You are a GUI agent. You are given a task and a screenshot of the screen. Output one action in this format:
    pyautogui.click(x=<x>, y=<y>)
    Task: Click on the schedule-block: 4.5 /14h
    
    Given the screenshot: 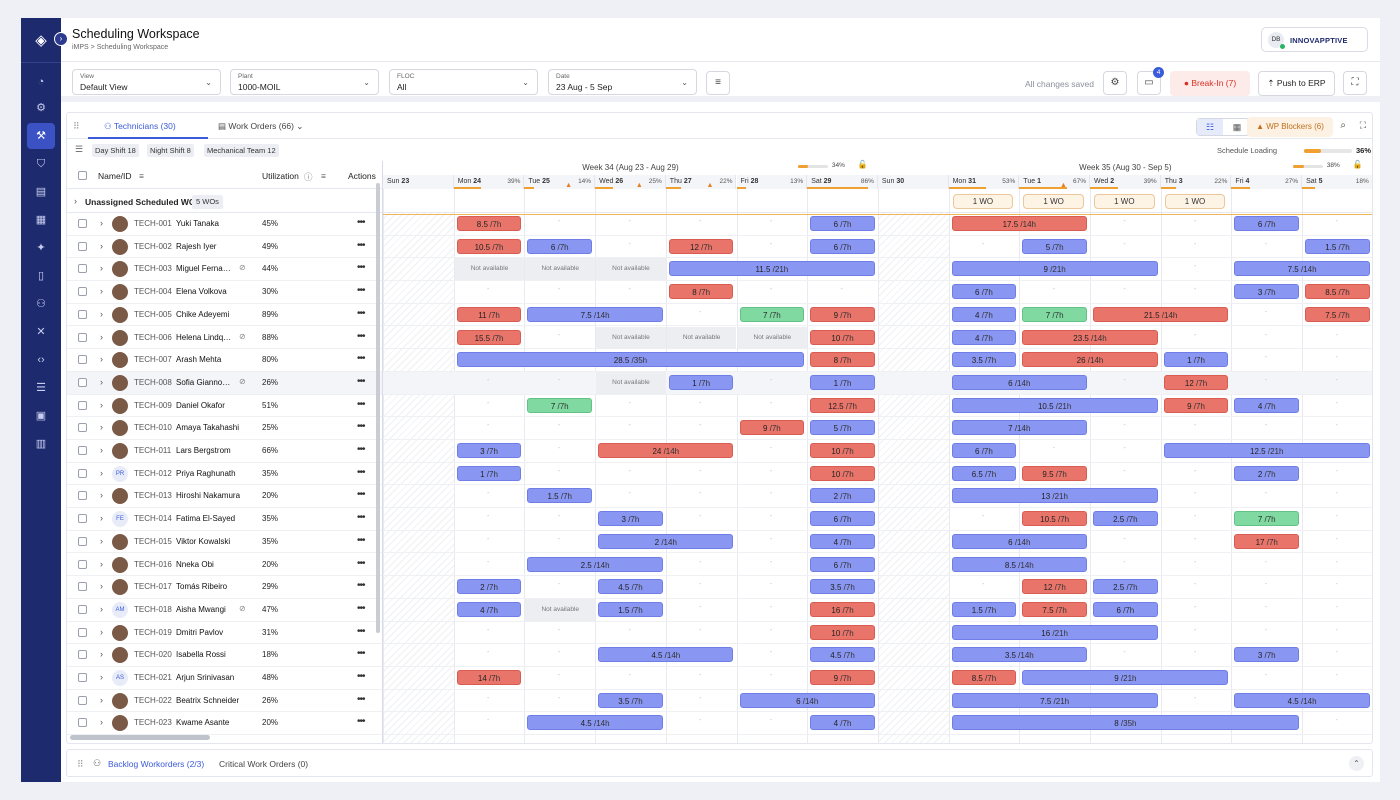 What is the action you would take?
    pyautogui.click(x=595, y=723)
    